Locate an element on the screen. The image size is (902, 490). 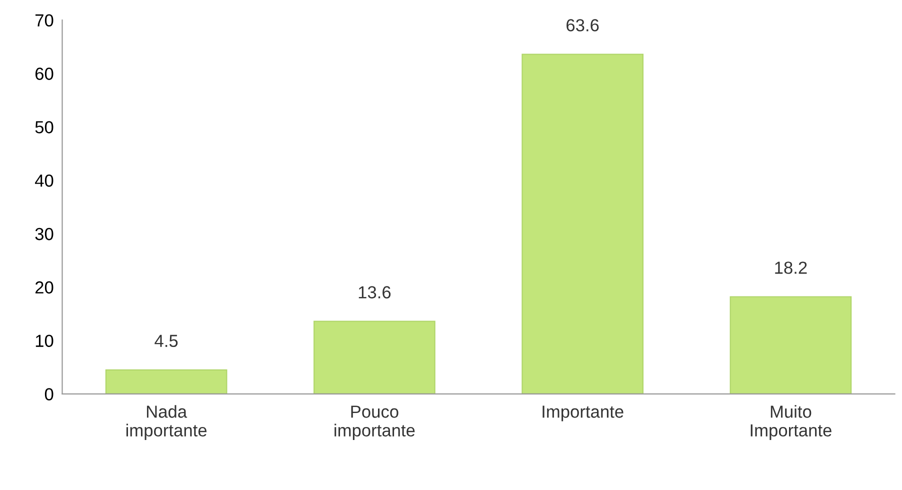
x-tick-label: Muito Importante is located at coordinates (791, 422).